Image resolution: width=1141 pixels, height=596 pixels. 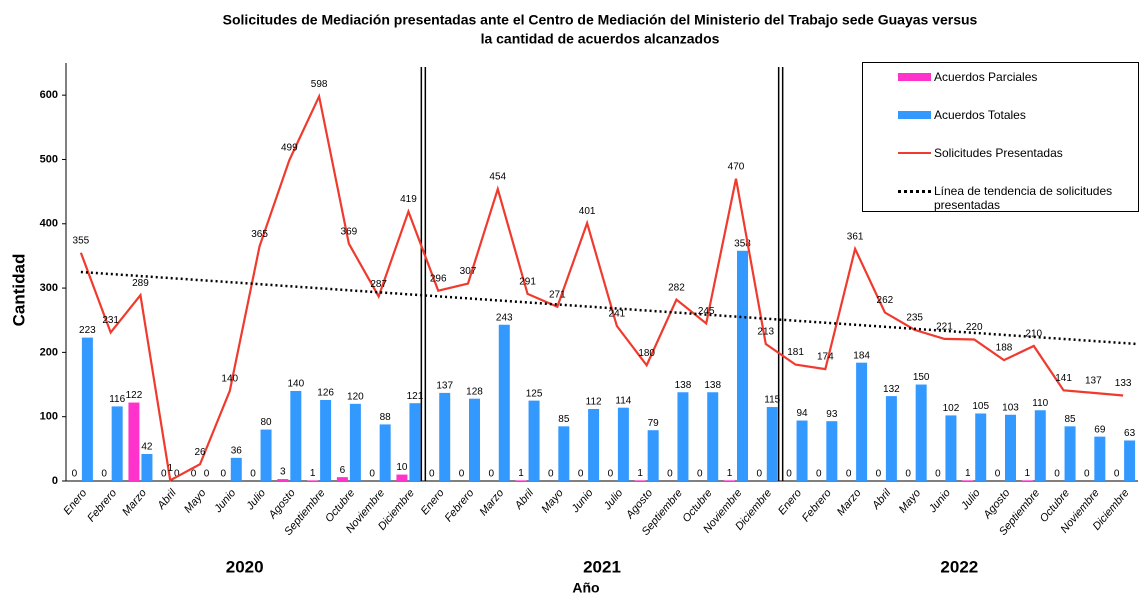 I want to click on trend-line, so click(x=609, y=308).